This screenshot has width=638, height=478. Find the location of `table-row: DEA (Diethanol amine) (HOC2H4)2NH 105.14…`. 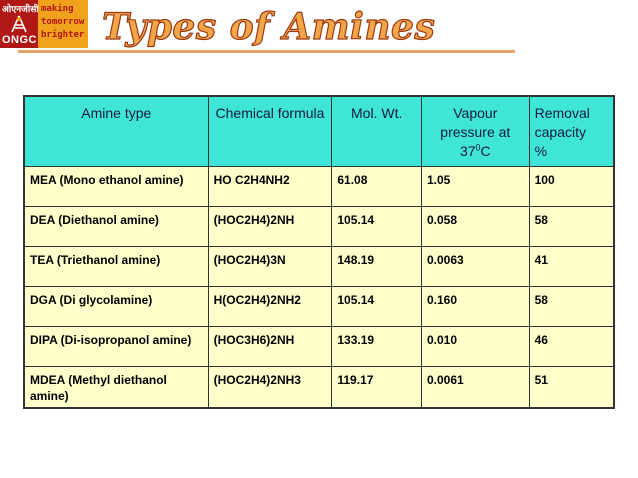

table-row: DEA (Diethanol amine) (HOC2H4)2NH 105.14… is located at coordinates (319, 226).